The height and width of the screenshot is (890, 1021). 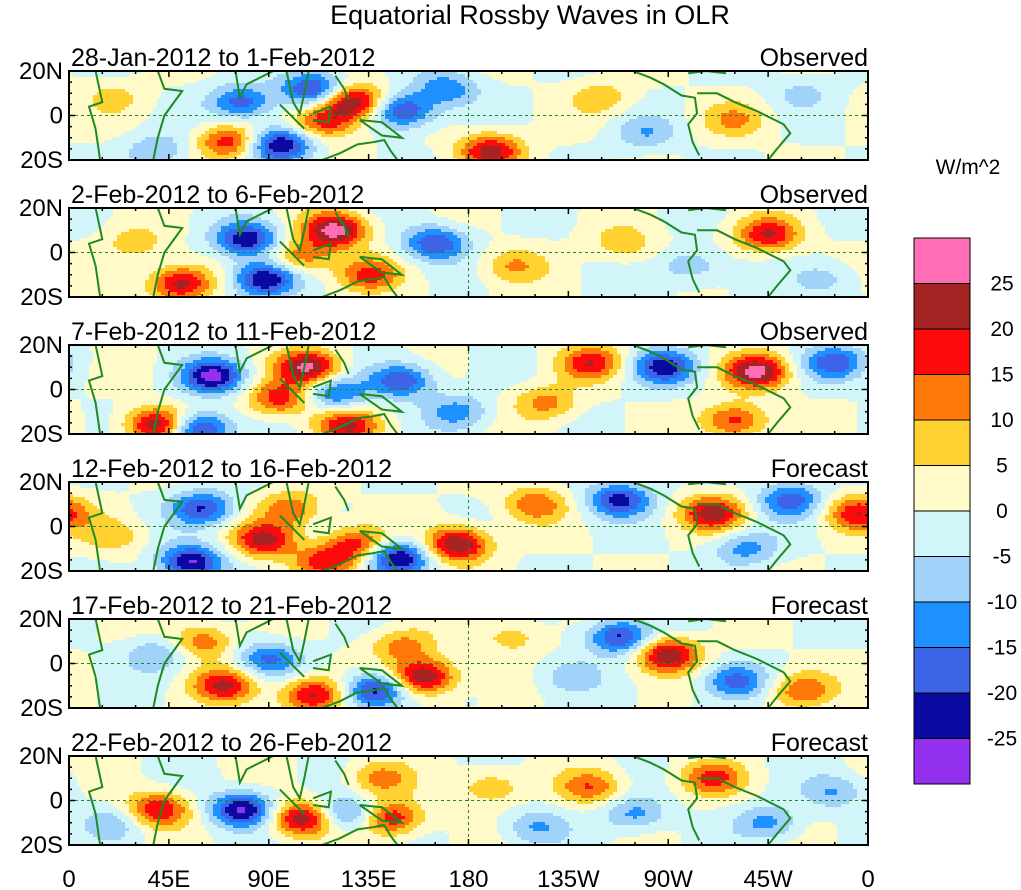 I want to click on chart-title: Equatorial Rossby Waves in OLR, so click(x=530, y=15).